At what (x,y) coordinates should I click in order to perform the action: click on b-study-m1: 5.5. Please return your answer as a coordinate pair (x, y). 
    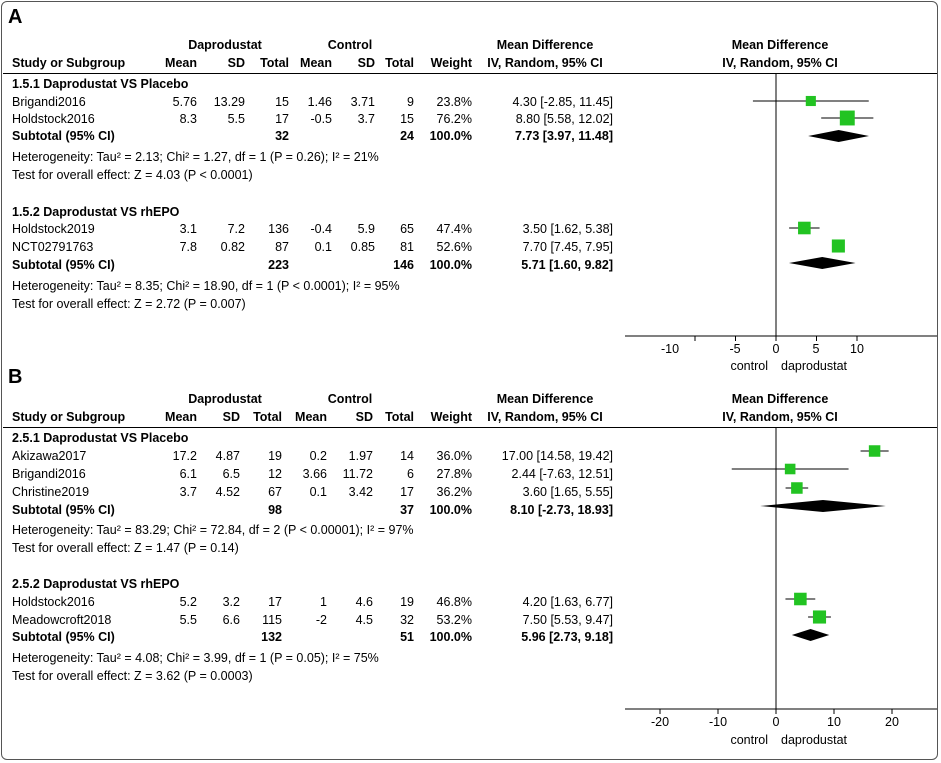
    Looking at the image, I should click on (188, 620).